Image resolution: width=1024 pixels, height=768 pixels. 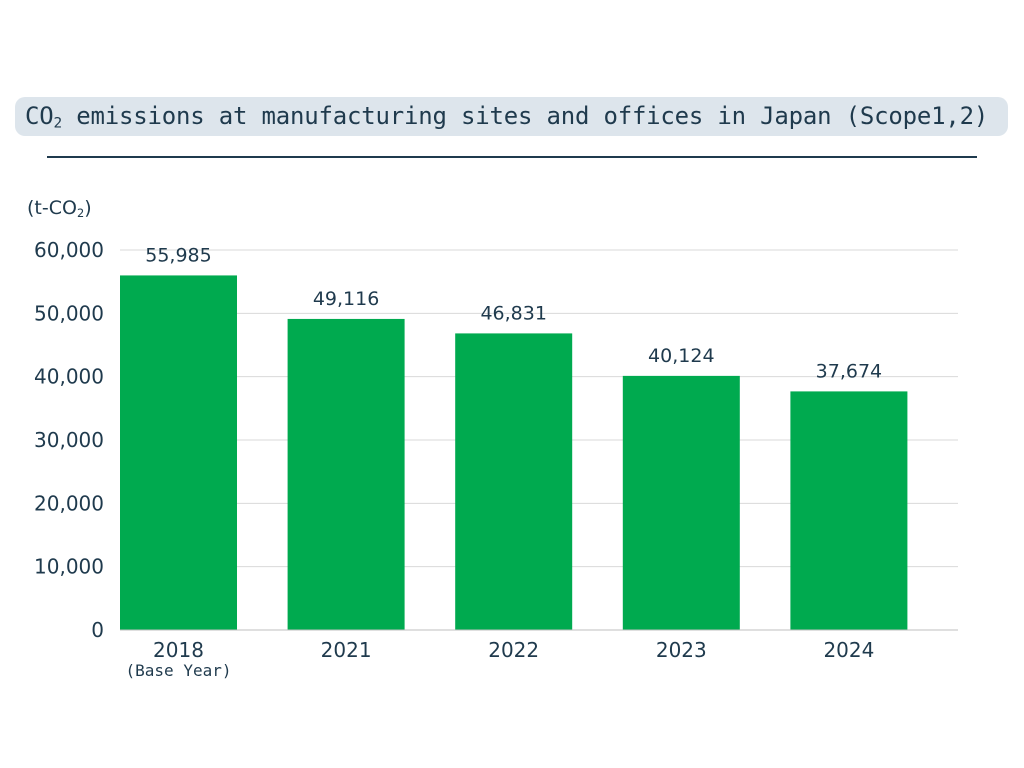 What do you see at coordinates (88, 208) in the screenshot?
I see `unit-suffix: )` at bounding box center [88, 208].